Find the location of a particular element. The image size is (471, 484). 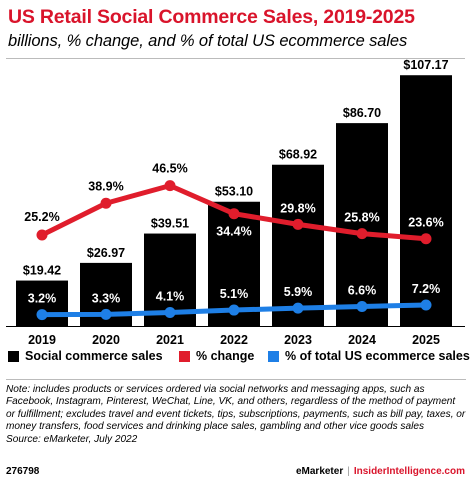

change-label-2021: 46.5% is located at coordinates (169, 169).